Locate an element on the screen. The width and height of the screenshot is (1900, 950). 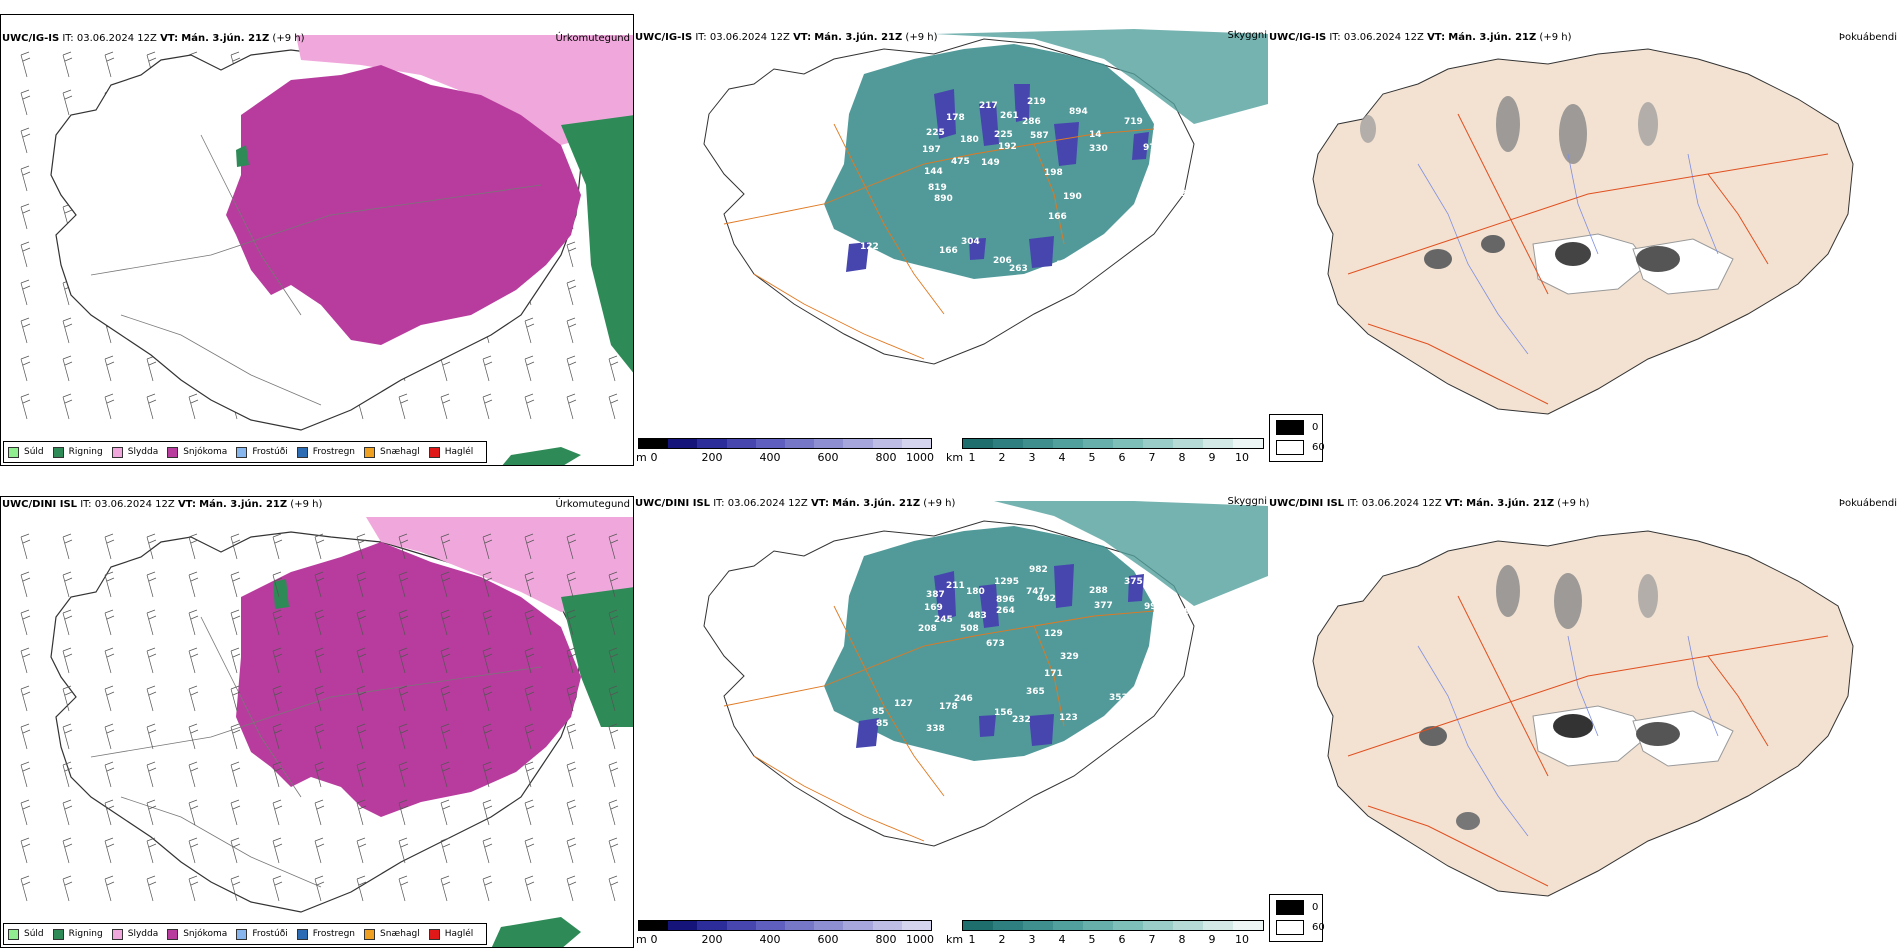
peak-label: 71 is located at coordinates (883, 267).